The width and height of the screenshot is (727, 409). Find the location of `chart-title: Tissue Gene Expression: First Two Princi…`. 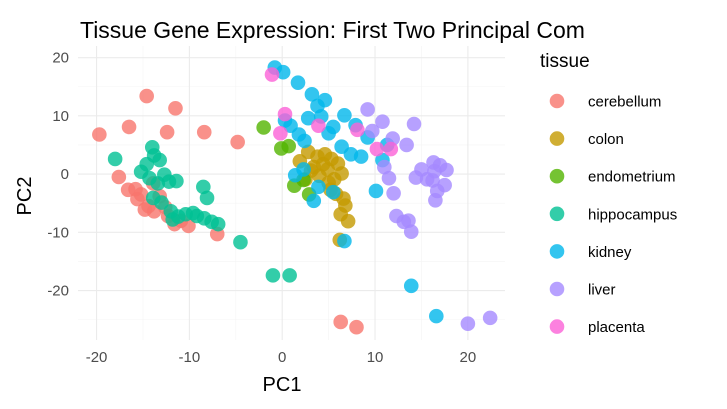

chart-title: Tissue Gene Expression: First Two Princi… is located at coordinates (332, 30).